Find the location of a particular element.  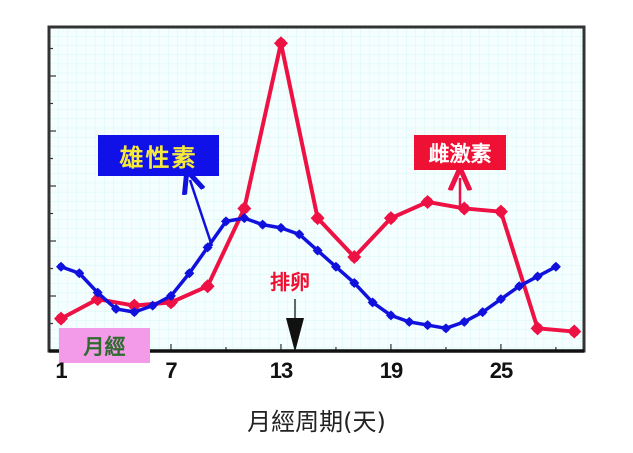

x-tick-25: 25 is located at coordinates (501, 370).